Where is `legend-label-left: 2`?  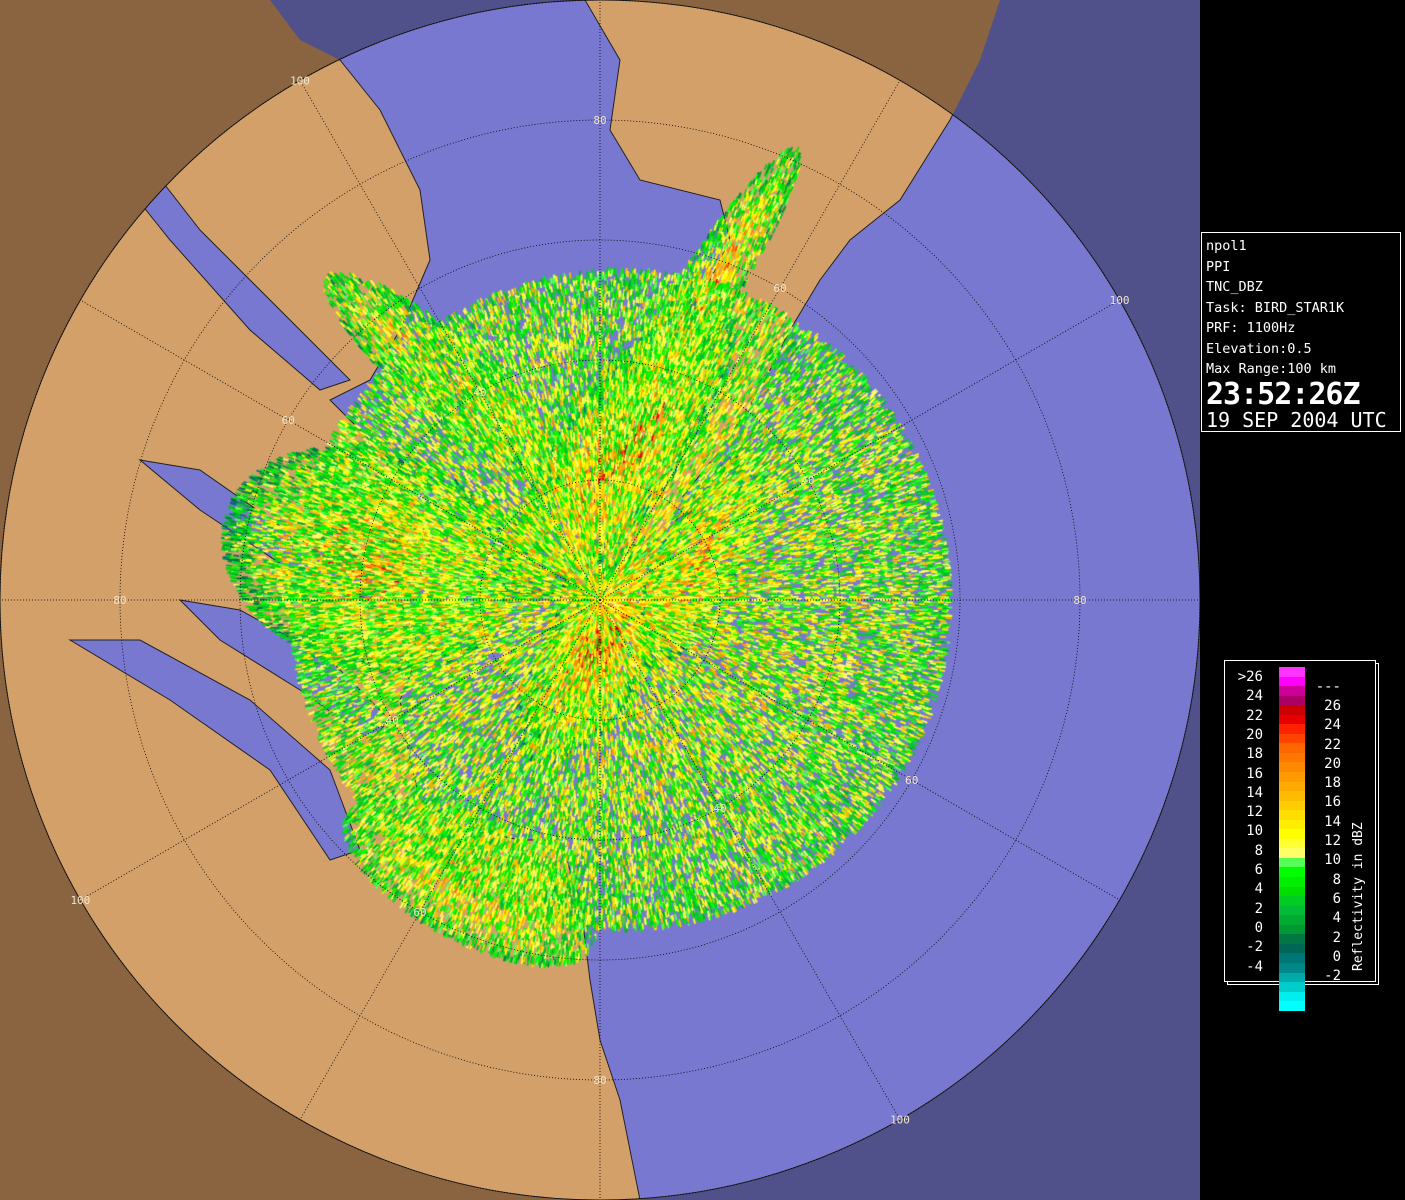
legend-label-left: 2 is located at coordinates (1258, 908).